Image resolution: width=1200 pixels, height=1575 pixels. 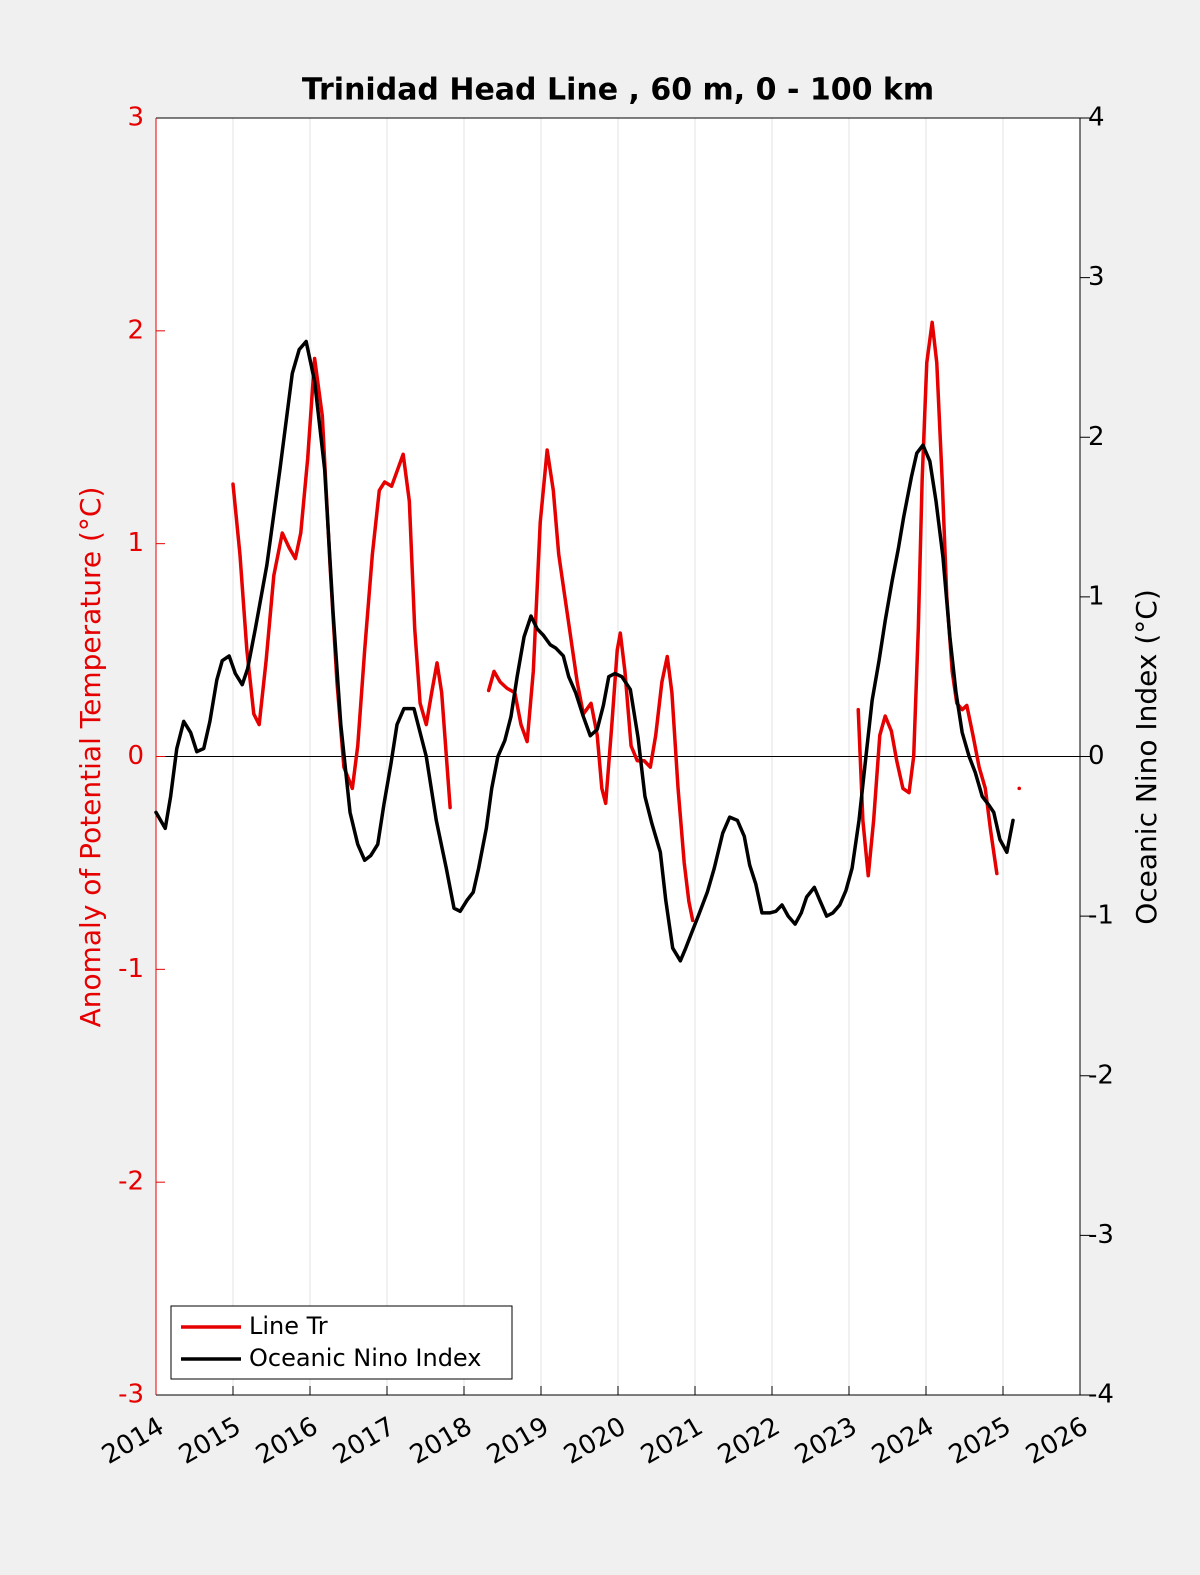 I want to click on x-tick-label: 2024, so click(x=903, y=1441).